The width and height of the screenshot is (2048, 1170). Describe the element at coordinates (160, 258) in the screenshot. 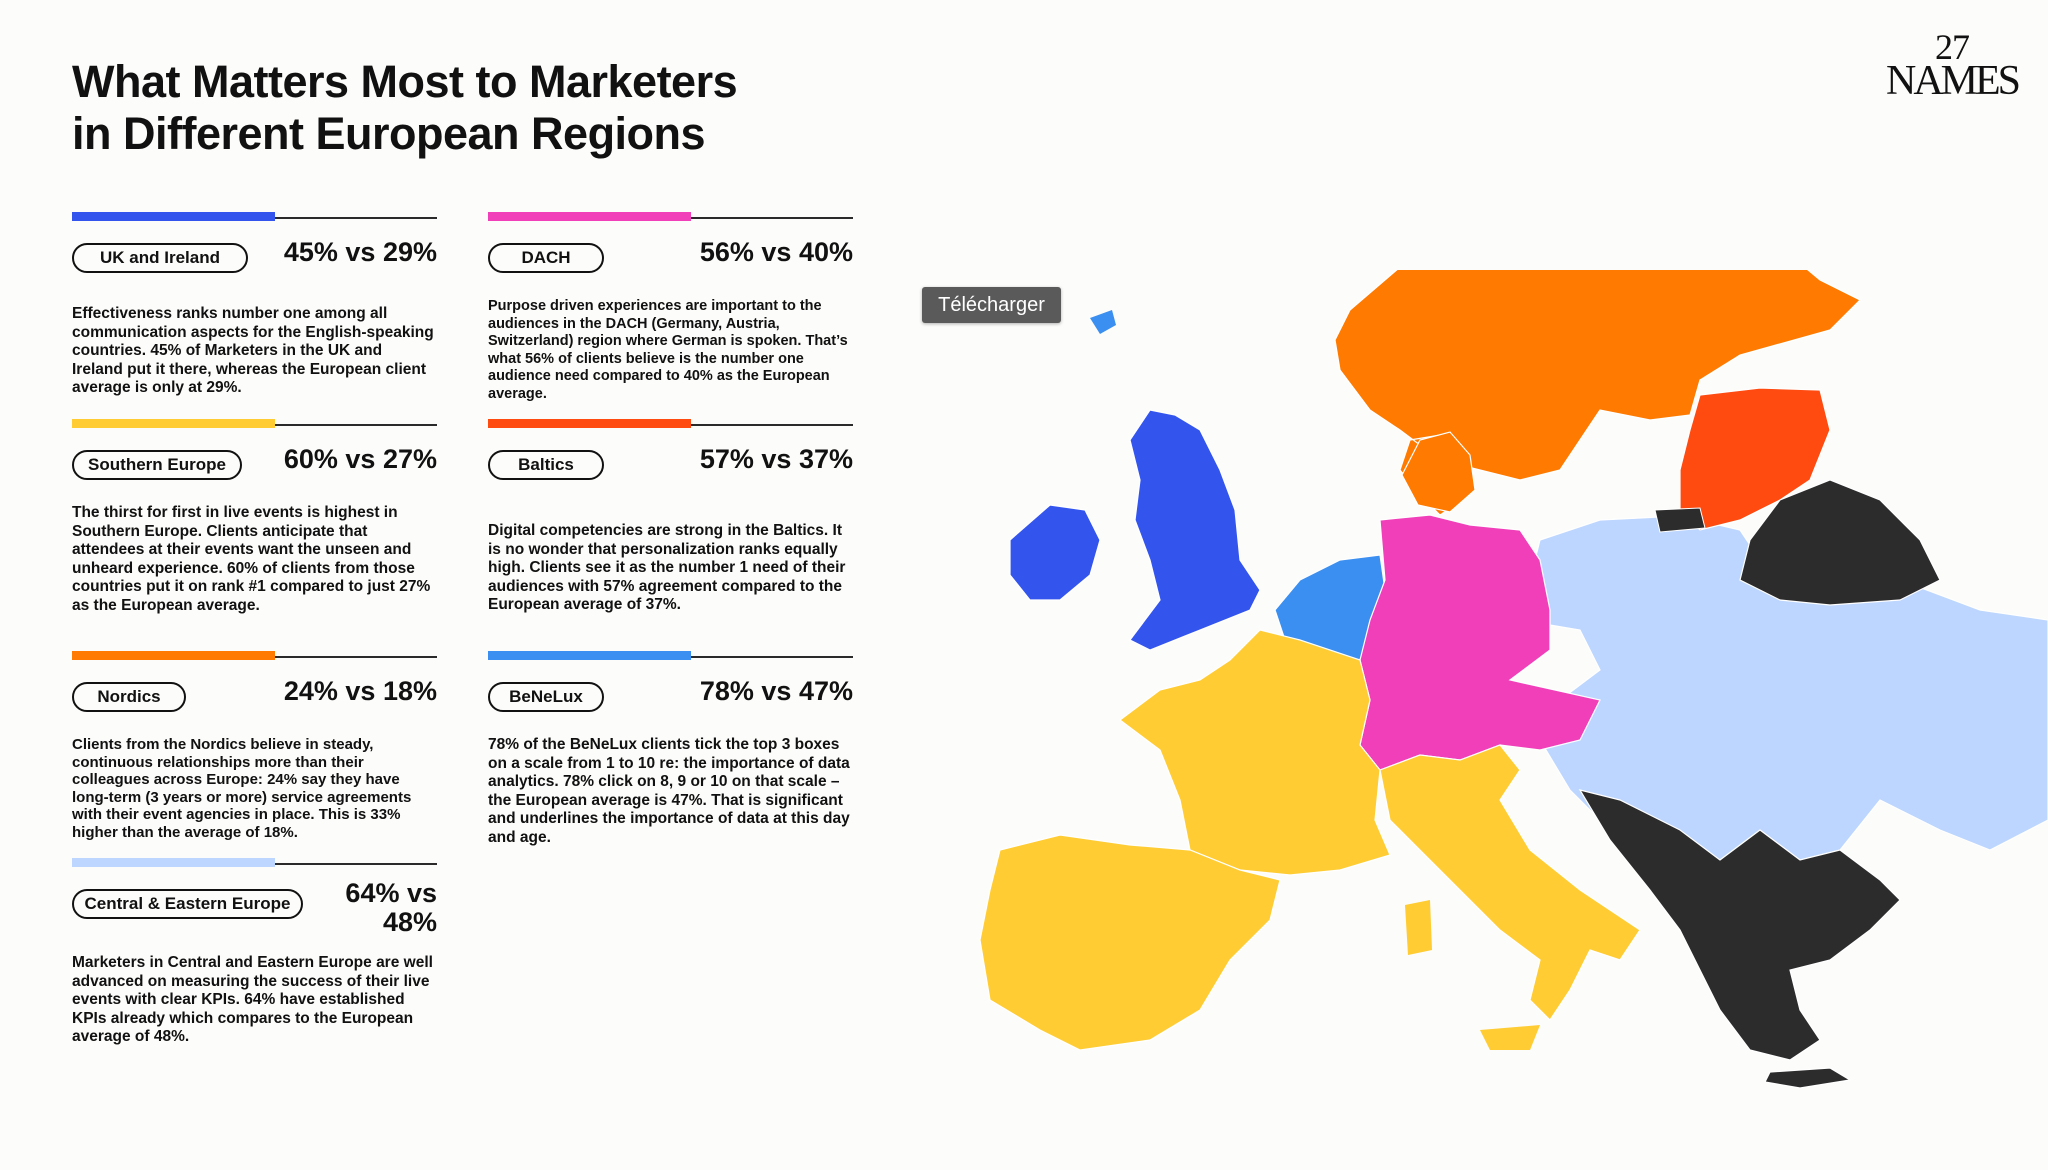

I see `region-label-pill: UK and Ireland` at that location.